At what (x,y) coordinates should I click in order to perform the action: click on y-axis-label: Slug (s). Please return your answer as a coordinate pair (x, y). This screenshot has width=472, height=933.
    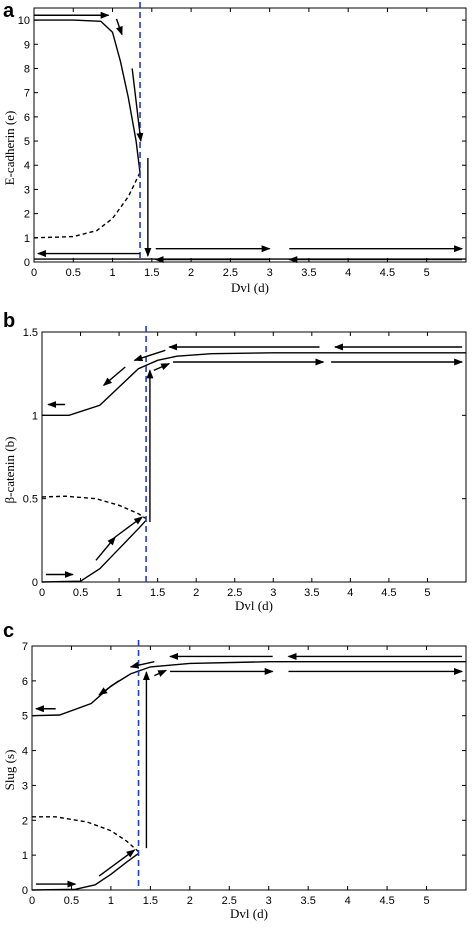
    Looking at the image, I should click on (9, 770).